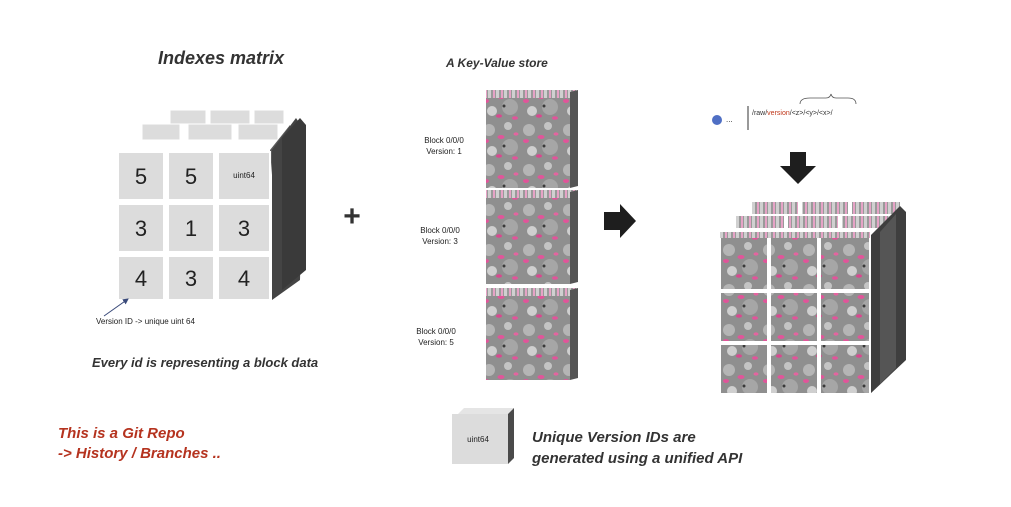  Describe the element at coordinates (141, 228) in the screenshot. I see `matrix-cell-3: 3` at that location.